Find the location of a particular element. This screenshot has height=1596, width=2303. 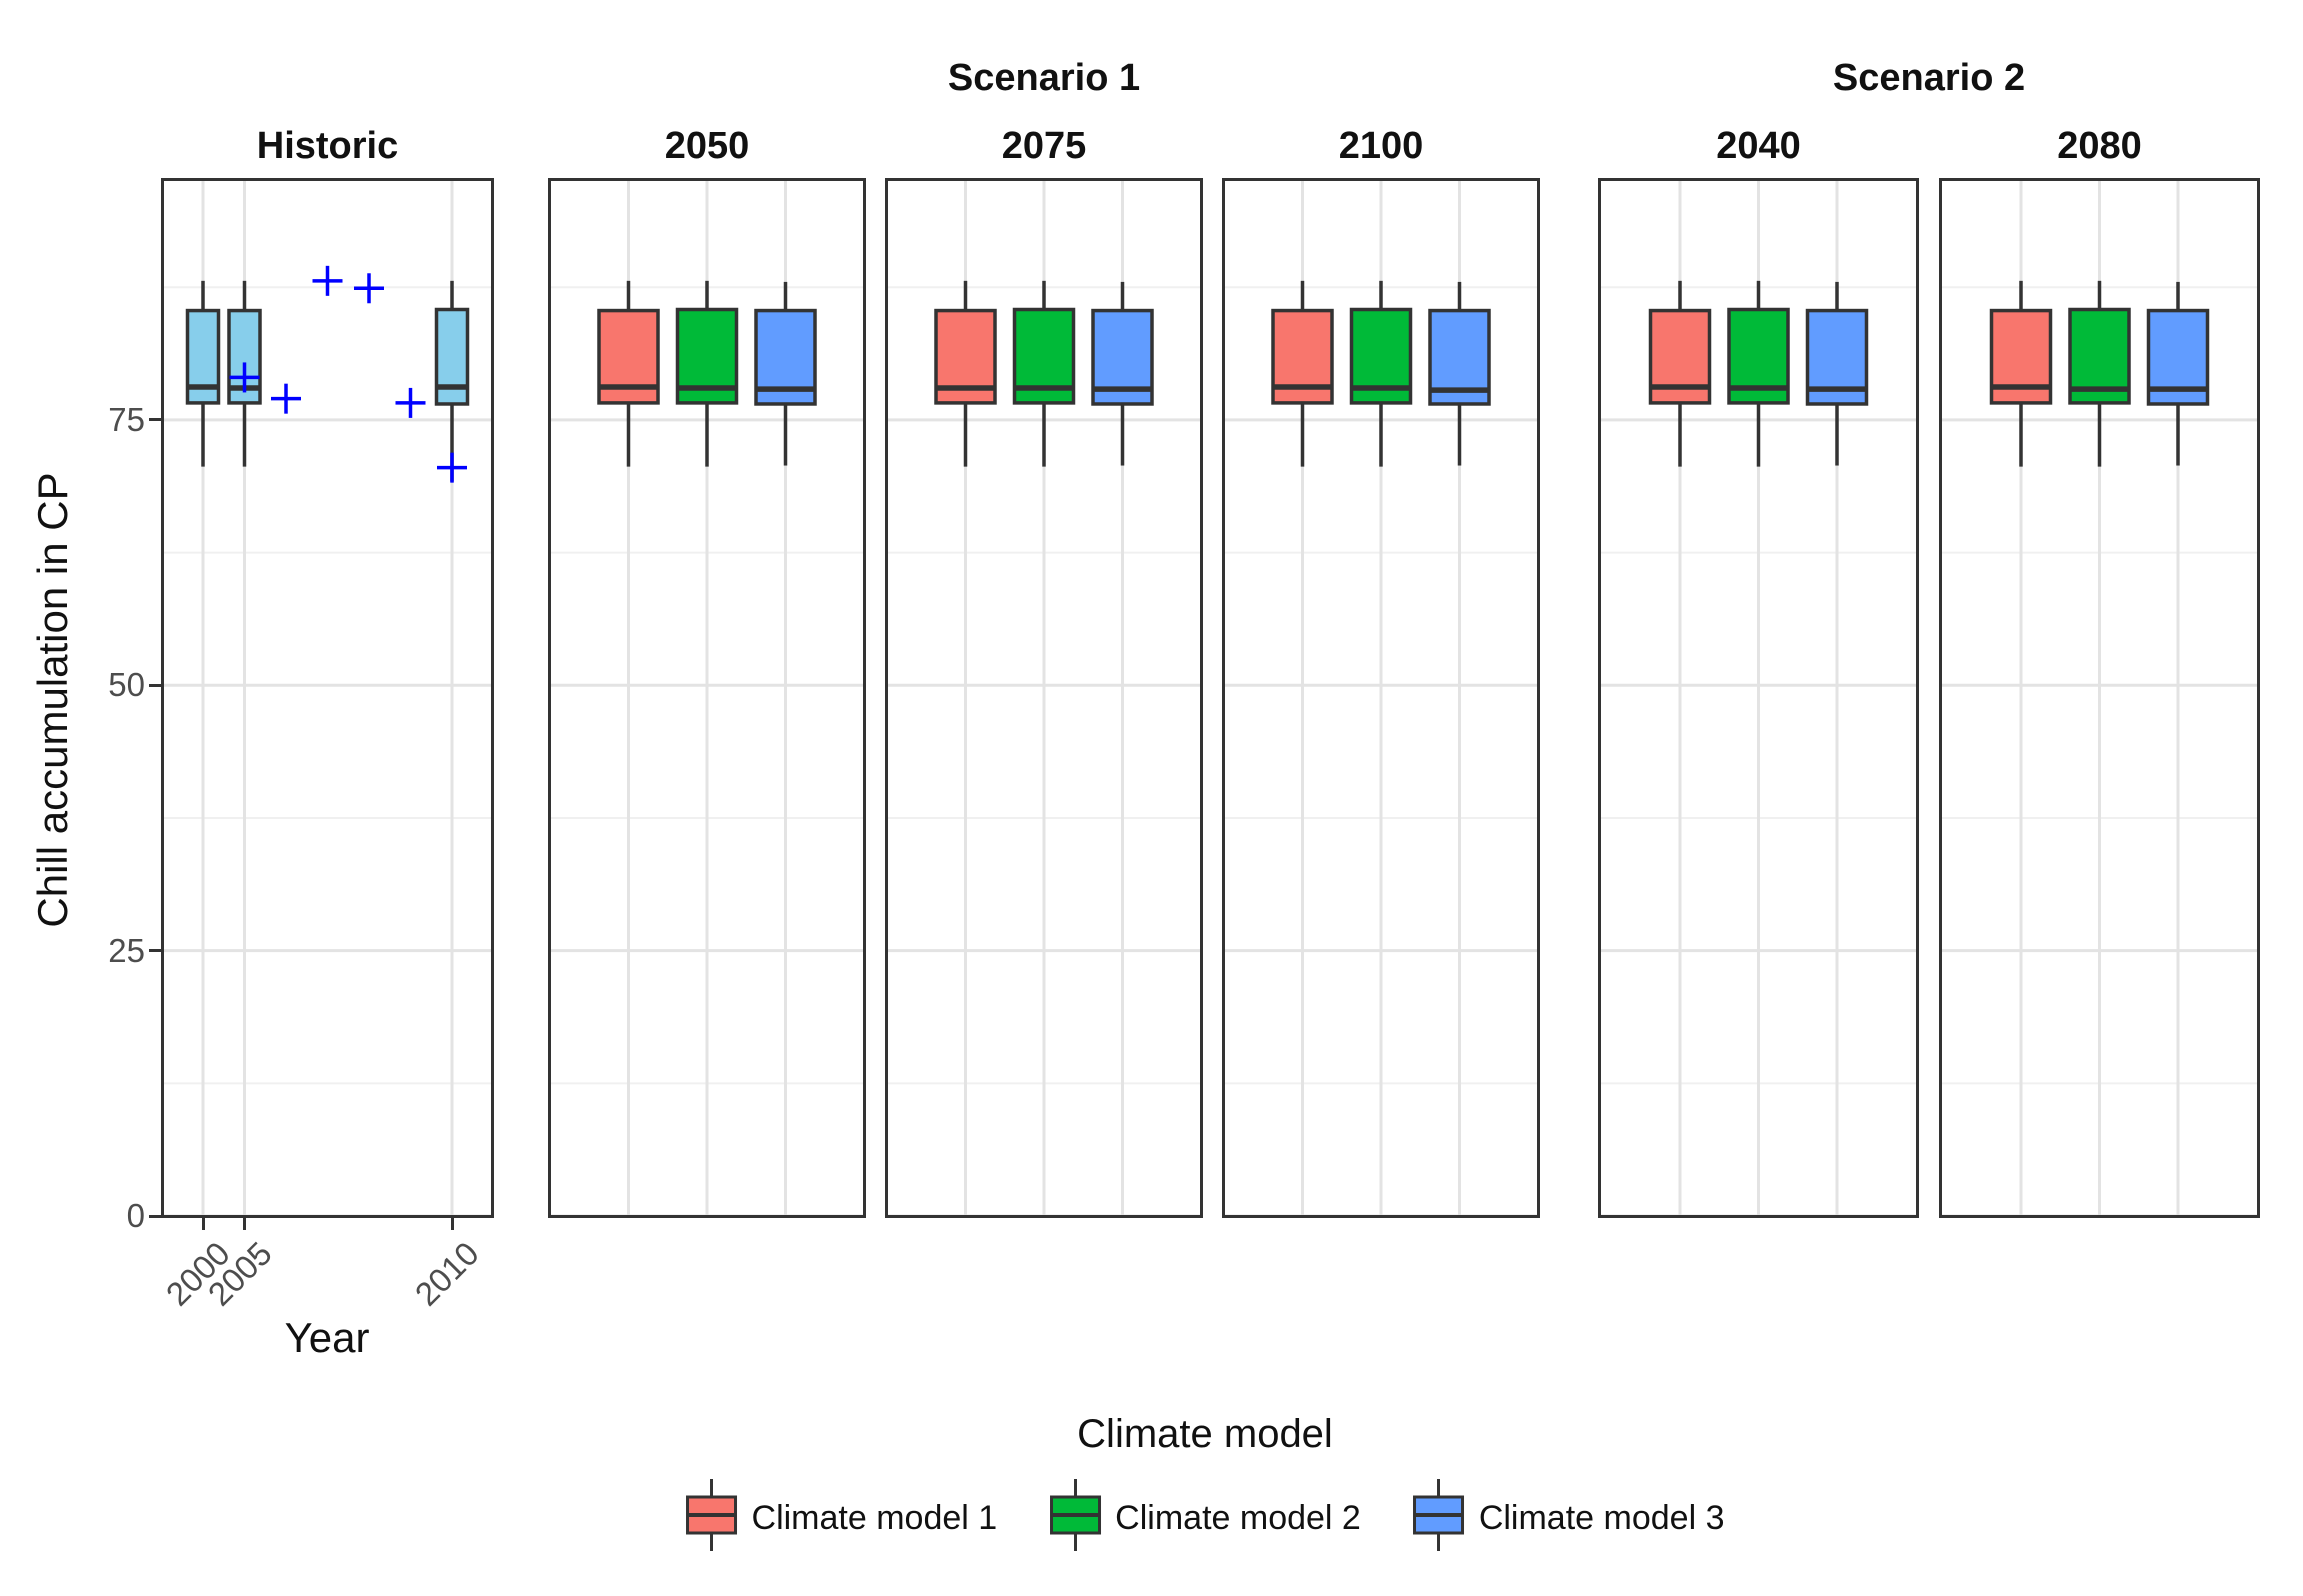

legend-item-label: Climate model 1 is located at coordinates (874, 1517).